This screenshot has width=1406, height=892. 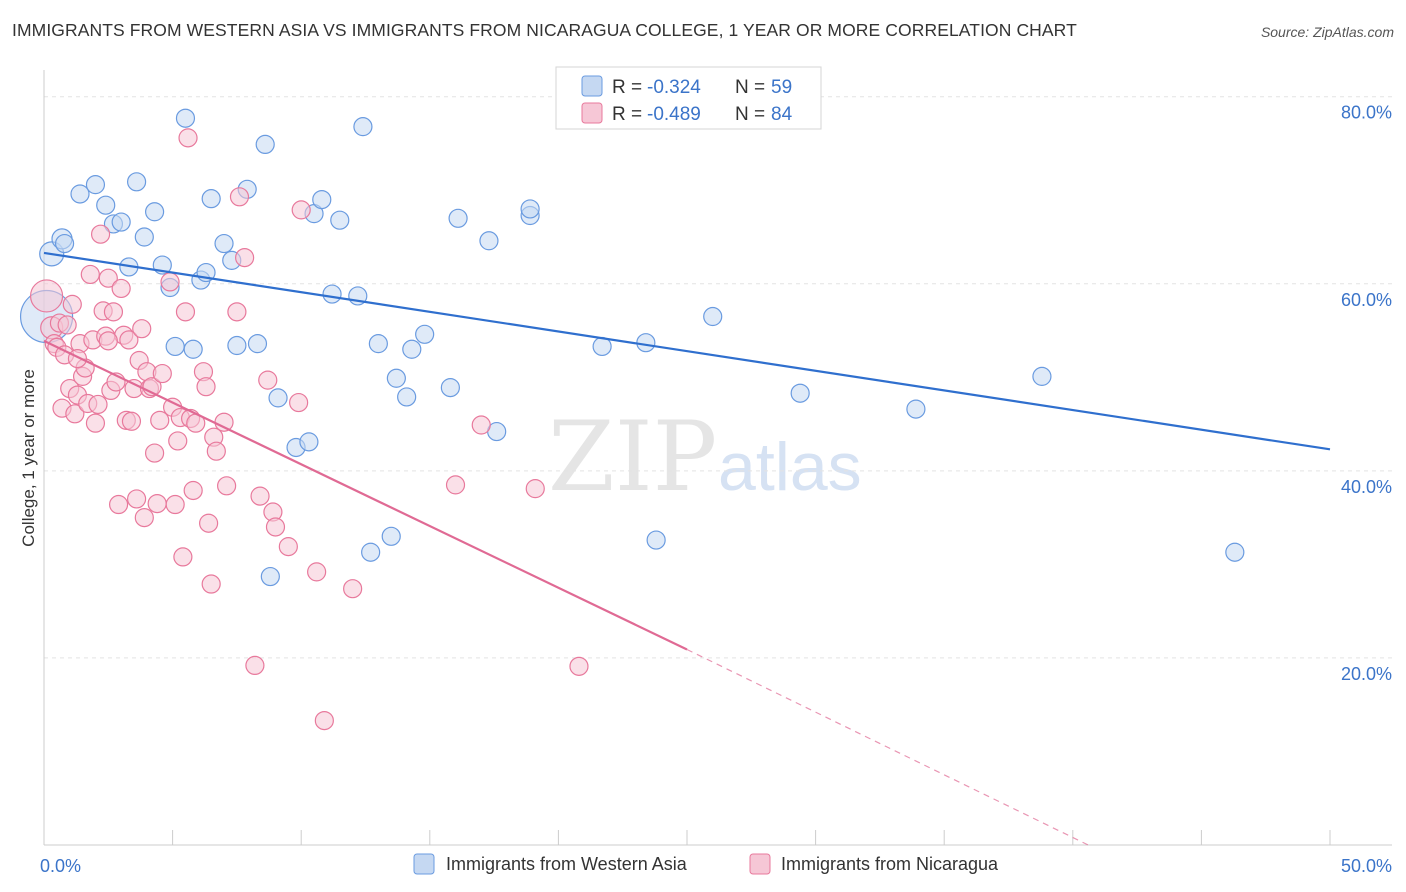 I want to click on legend-n-label-1: N =, so click(x=750, y=114).